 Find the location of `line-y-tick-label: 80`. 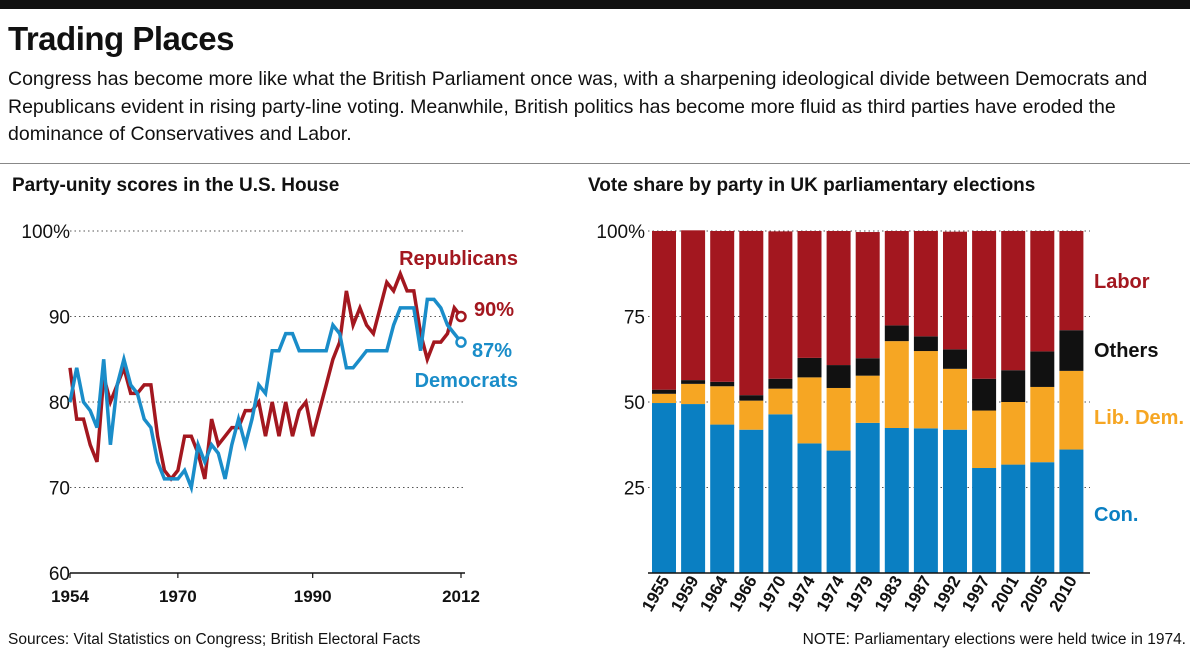

line-y-tick-label: 80 is located at coordinates (59, 403).